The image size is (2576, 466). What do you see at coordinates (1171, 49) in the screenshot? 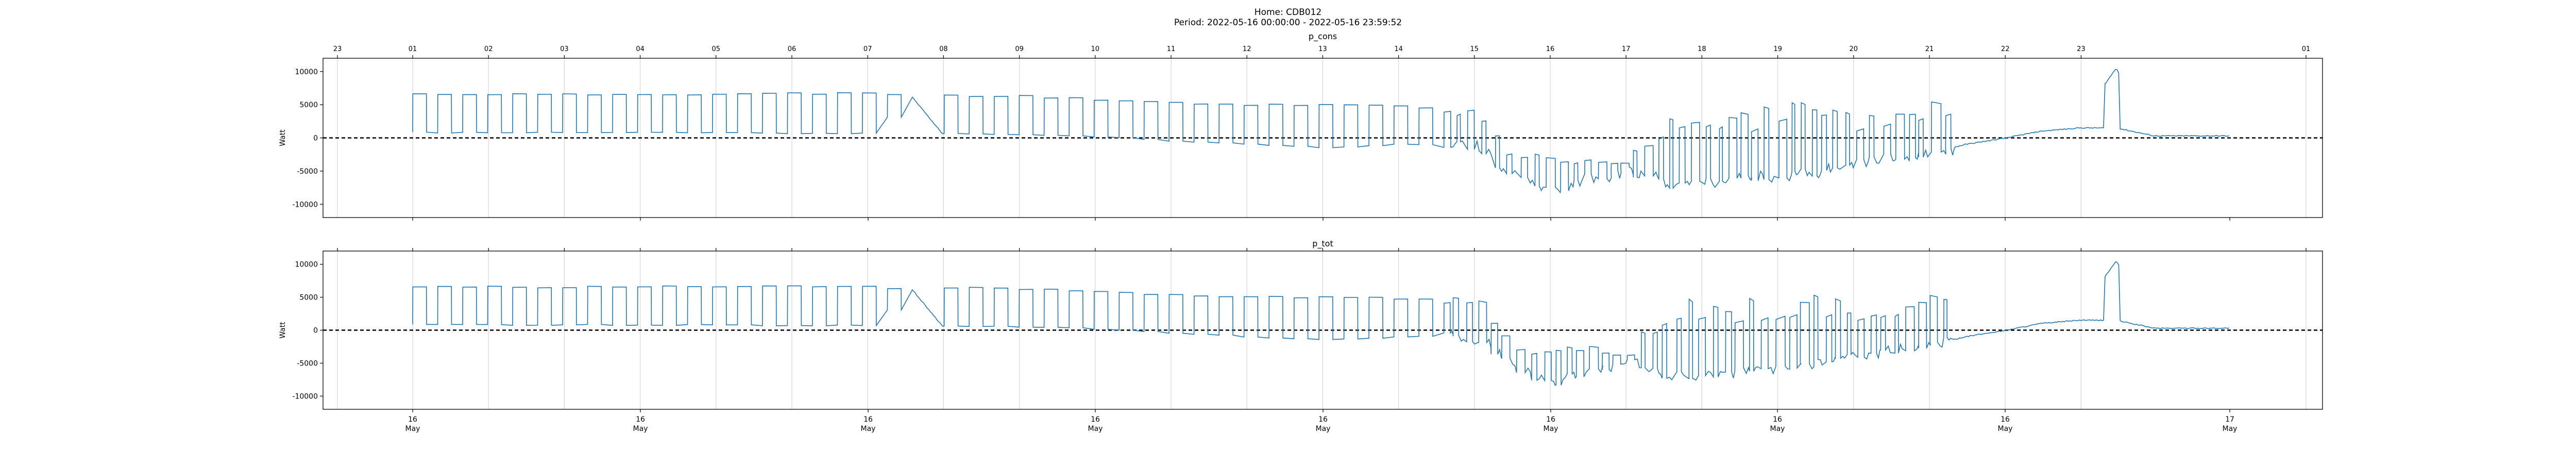
I see `hour-tick-label: 11` at bounding box center [1171, 49].